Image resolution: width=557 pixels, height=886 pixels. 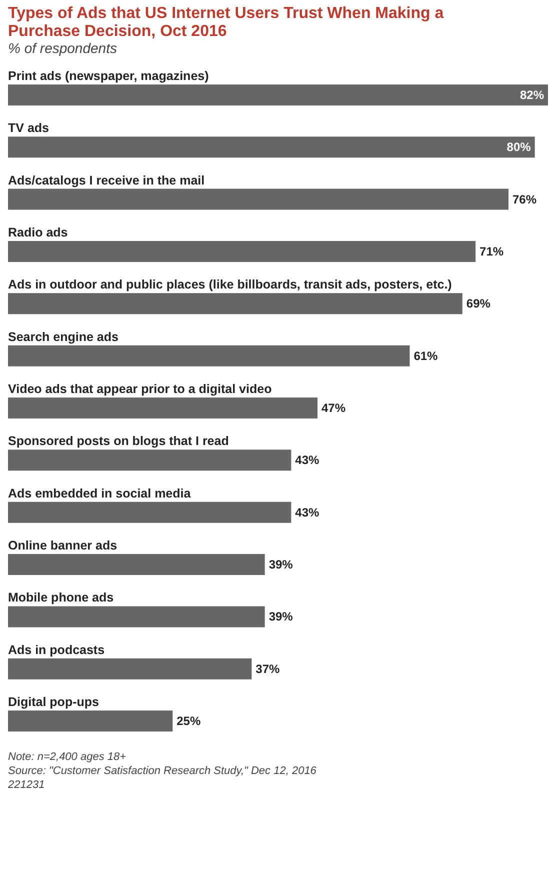 What do you see at coordinates (108, 75) in the screenshot?
I see `y-tick-label: Print ads (newspaper, magazines)` at bounding box center [108, 75].